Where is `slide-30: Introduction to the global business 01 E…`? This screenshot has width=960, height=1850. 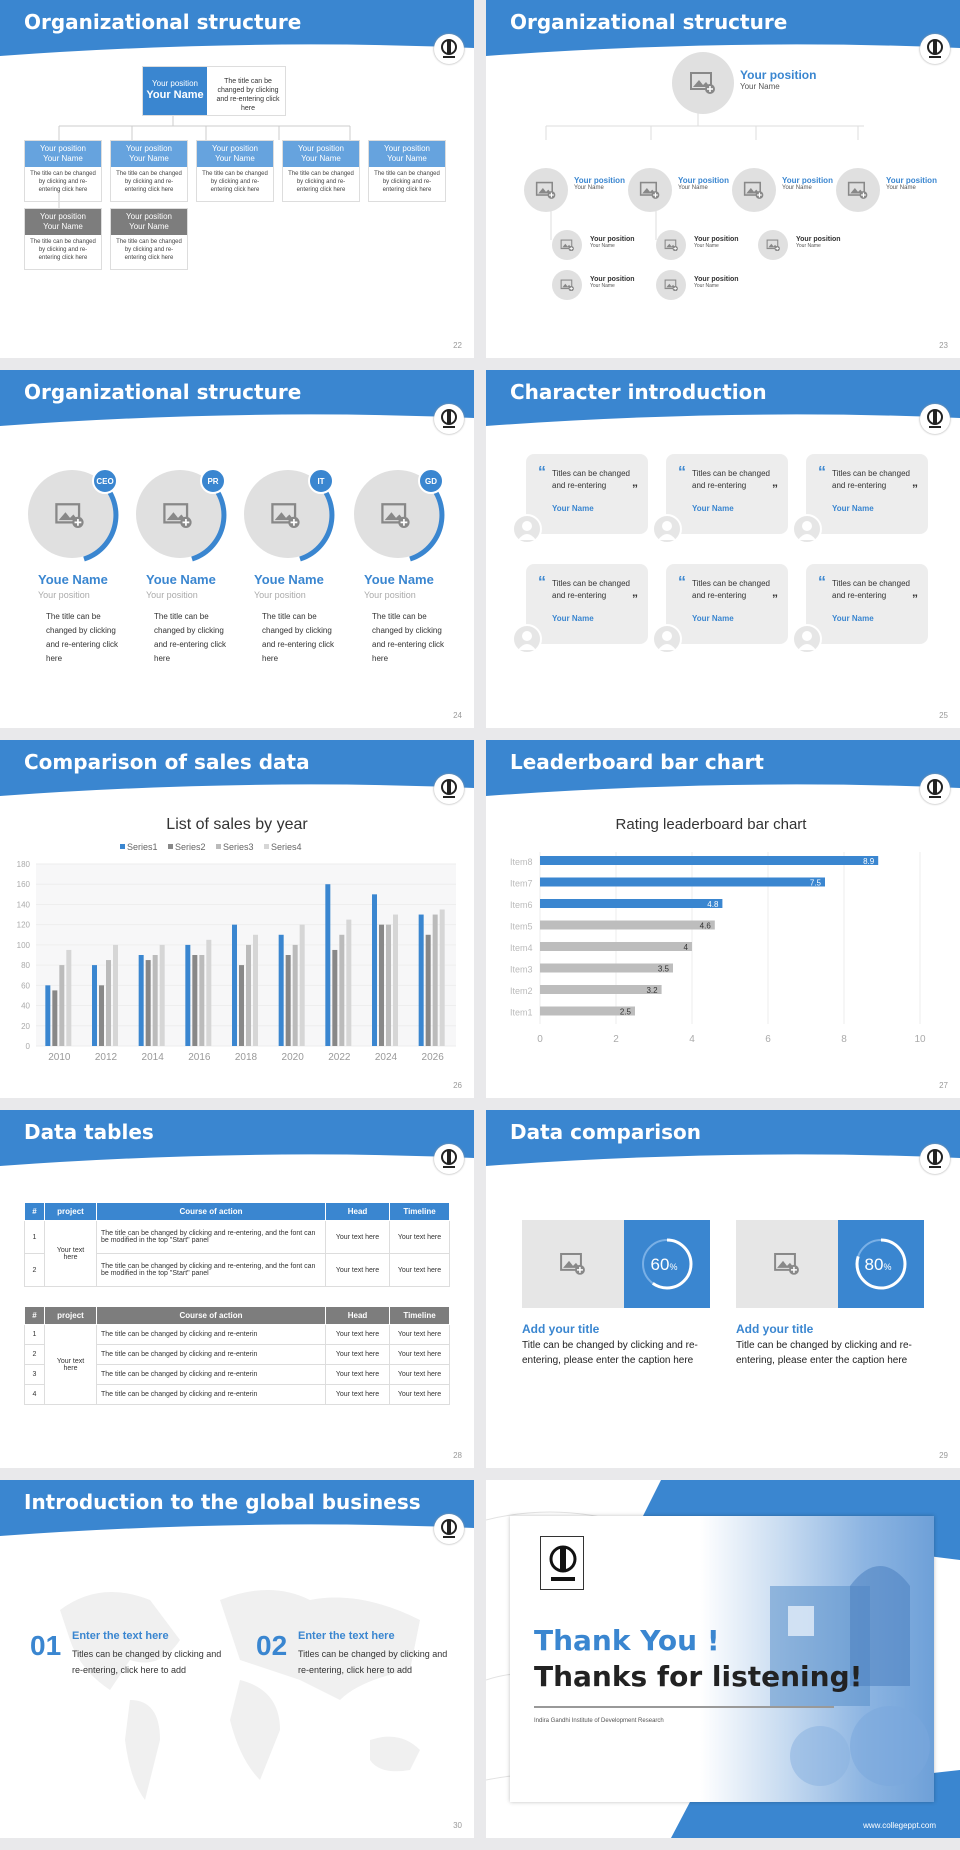
slide-30: Introduction to the global business 01 E… is located at coordinates (237, 1659).